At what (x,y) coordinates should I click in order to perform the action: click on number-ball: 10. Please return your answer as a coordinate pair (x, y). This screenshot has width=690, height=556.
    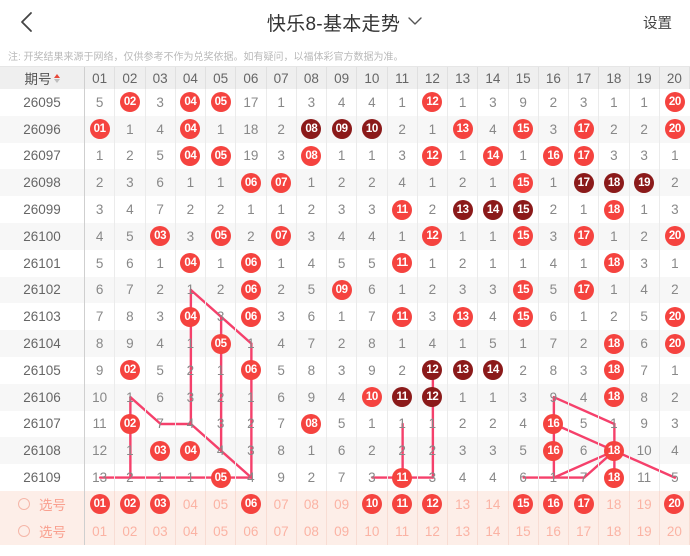
    Looking at the image, I should click on (371, 397).